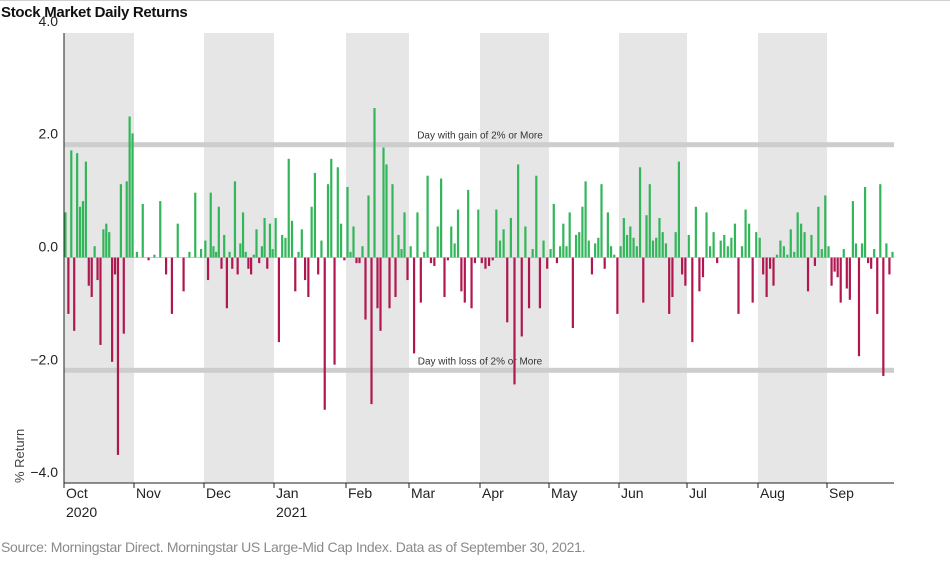 The width and height of the screenshot is (950, 563). What do you see at coordinates (19, 456) in the screenshot?
I see `y-axis-title: % Return` at bounding box center [19, 456].